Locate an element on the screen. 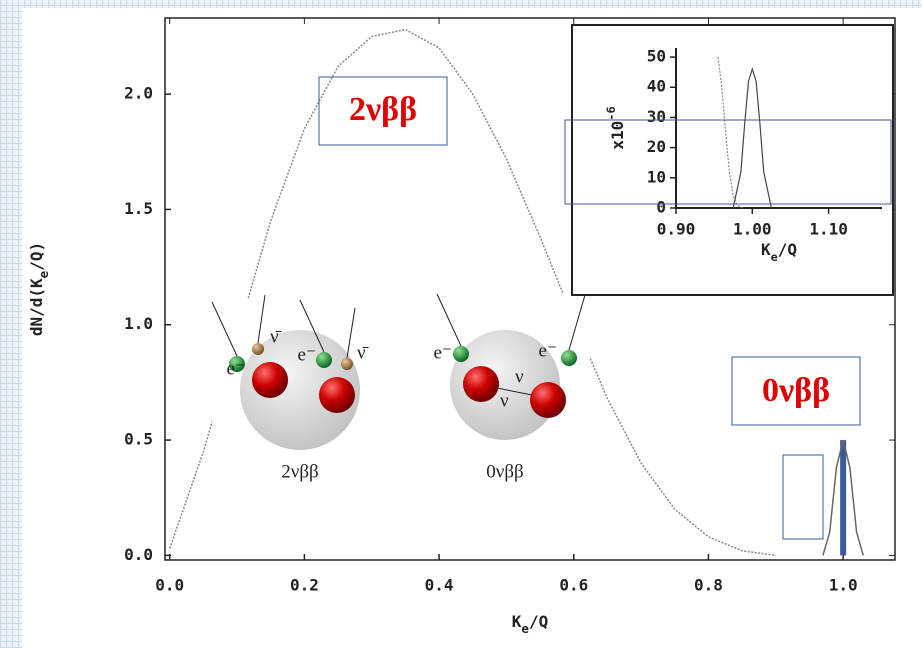 This screenshot has height=648, width=922. y-tick-label: 50 is located at coordinates (656, 56).